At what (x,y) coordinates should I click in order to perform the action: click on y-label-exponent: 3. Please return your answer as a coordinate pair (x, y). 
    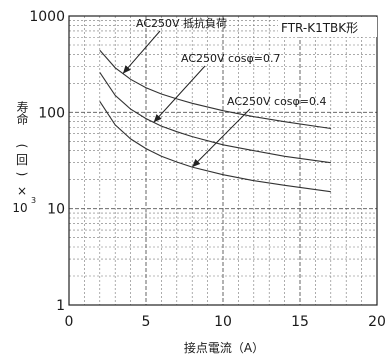
    Looking at the image, I should click on (33, 200).